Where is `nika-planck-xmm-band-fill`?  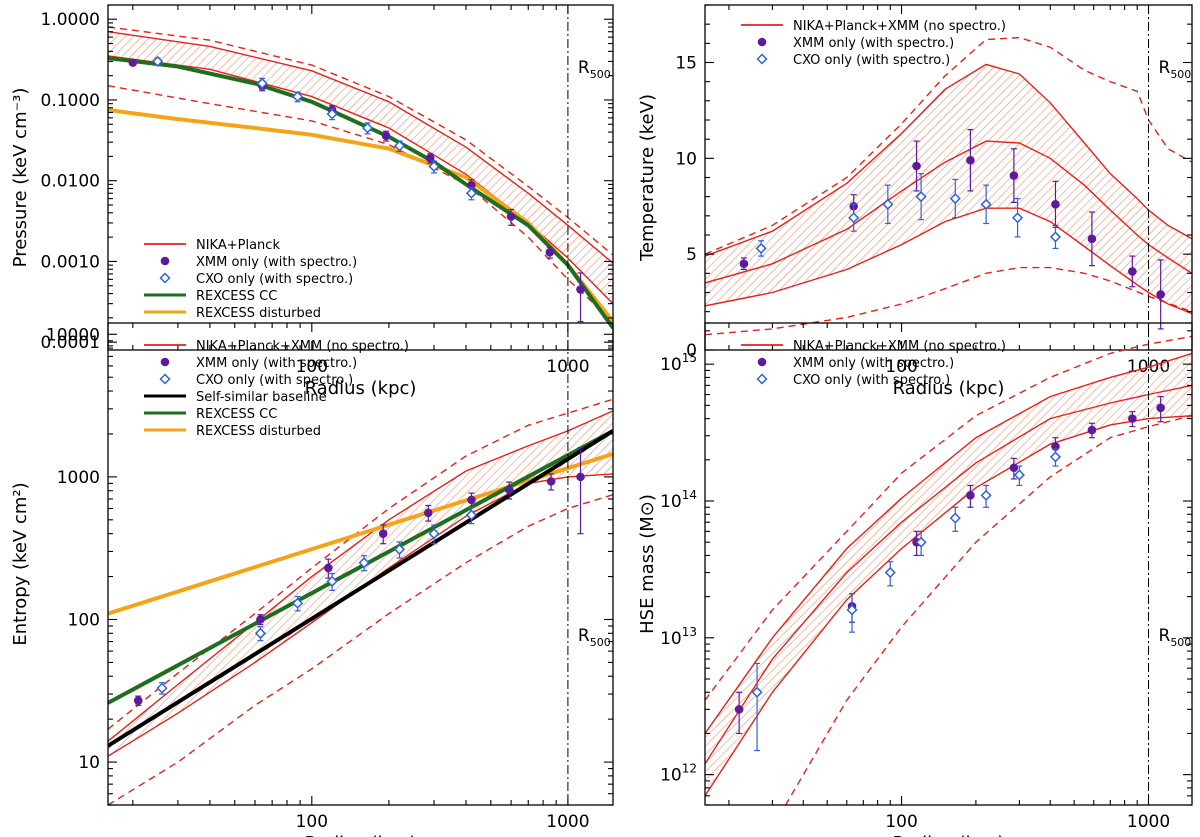
nika-planck-xmm-band-fill is located at coordinates (948, 189).